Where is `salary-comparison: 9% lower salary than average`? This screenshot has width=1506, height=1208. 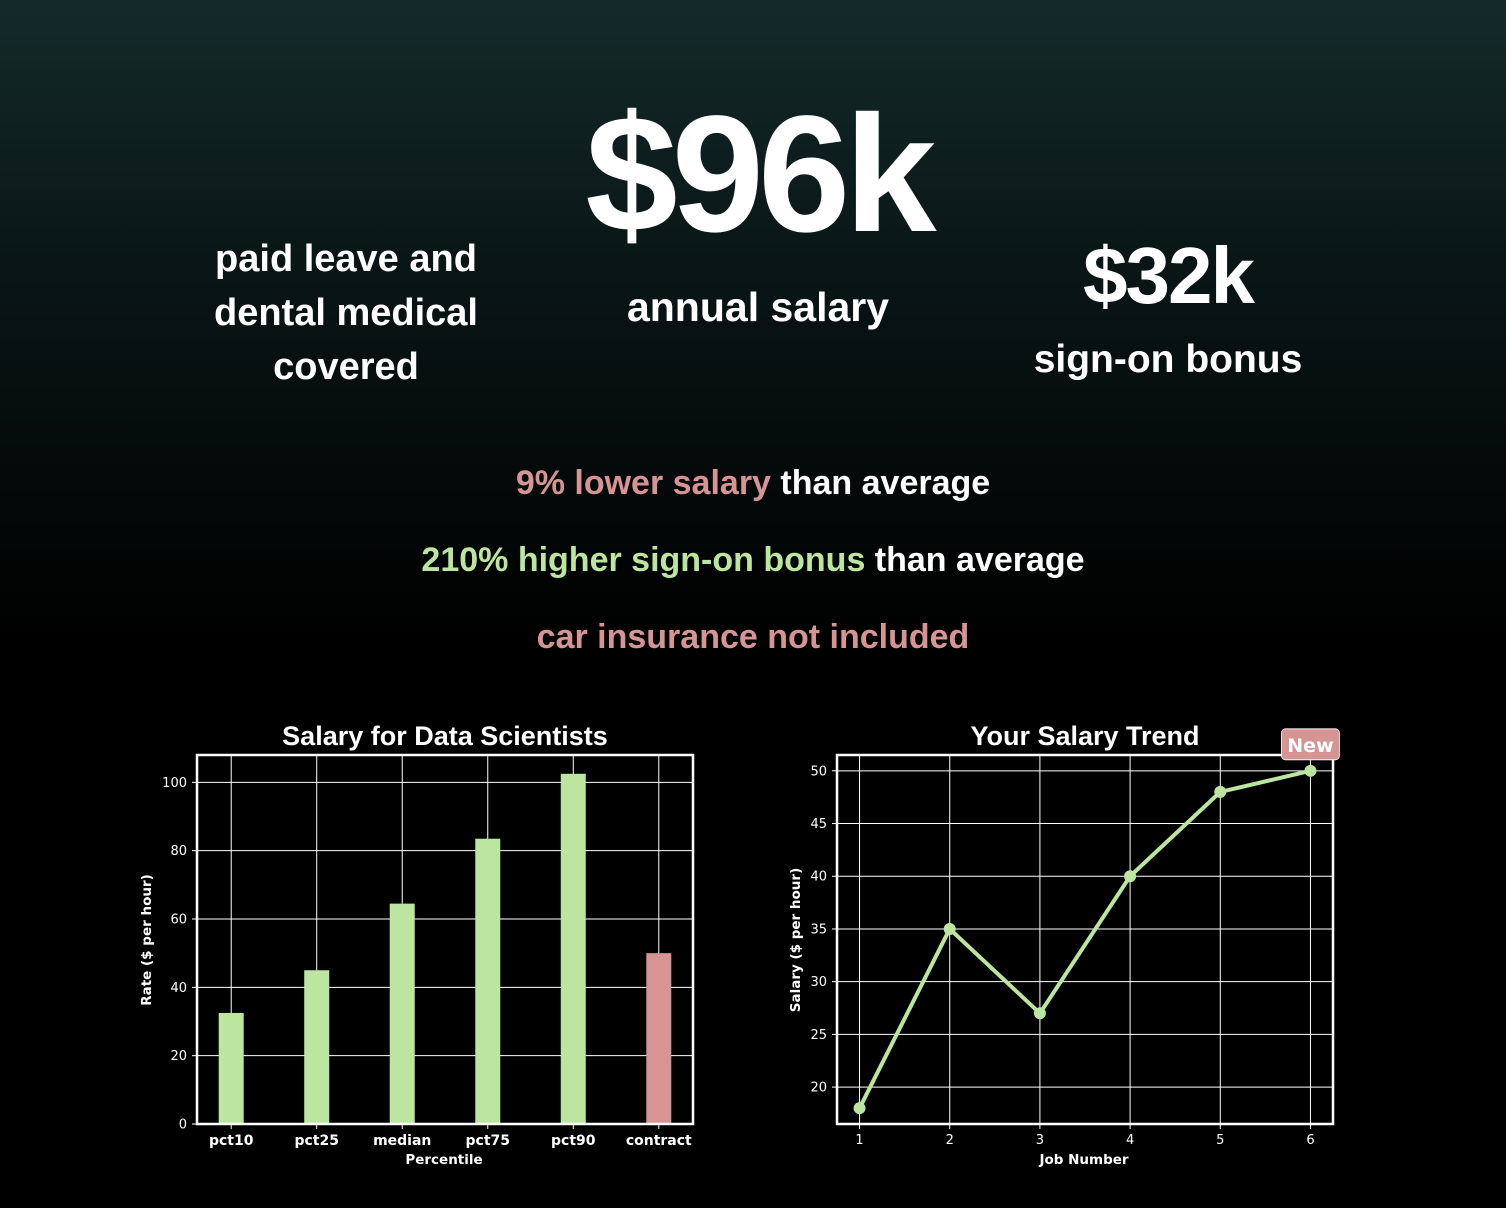
salary-comparison: 9% lower salary than average is located at coordinates (753, 483).